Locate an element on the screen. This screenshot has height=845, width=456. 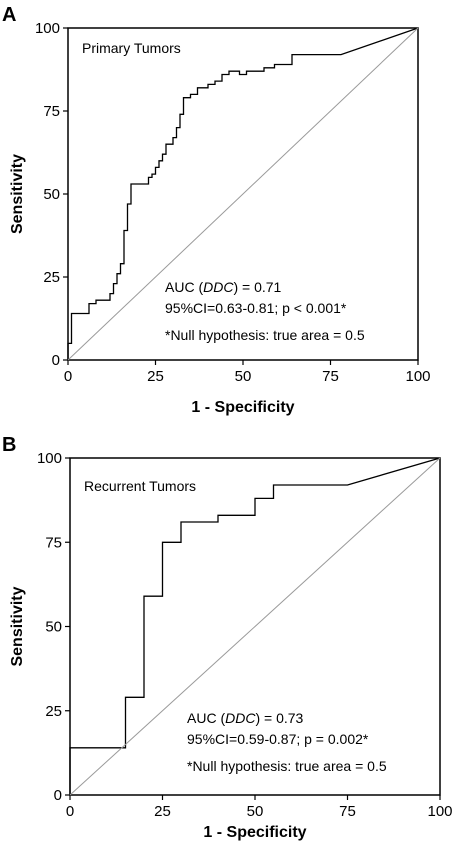
panel-letter: A is located at coordinates (9, 15).